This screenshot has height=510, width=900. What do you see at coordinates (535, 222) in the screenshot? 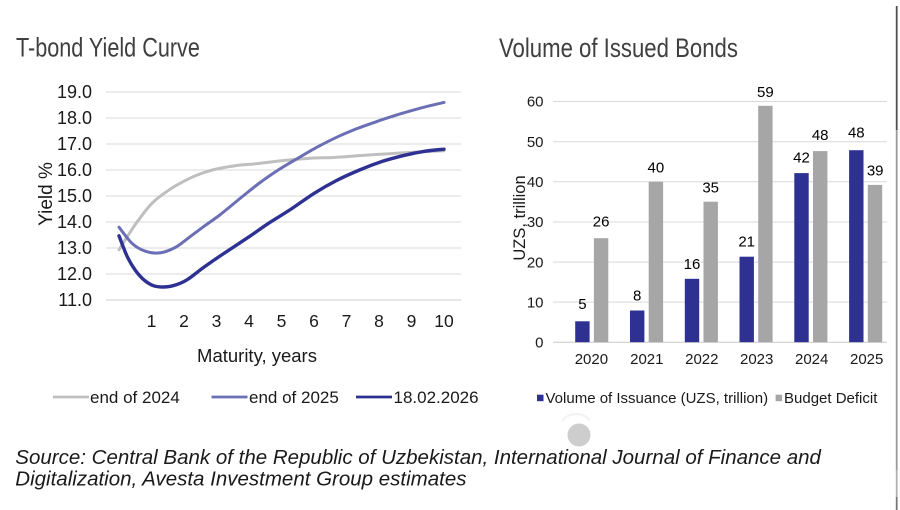
I see `svg-text: 30` at bounding box center [535, 222].